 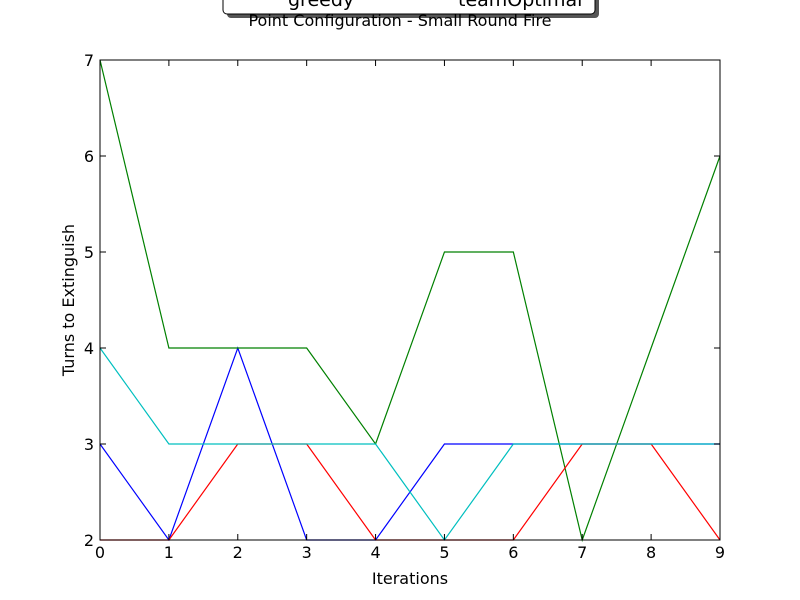 I want to click on legend-label-teamoptimal: teamOptimal, so click(x=520, y=5).